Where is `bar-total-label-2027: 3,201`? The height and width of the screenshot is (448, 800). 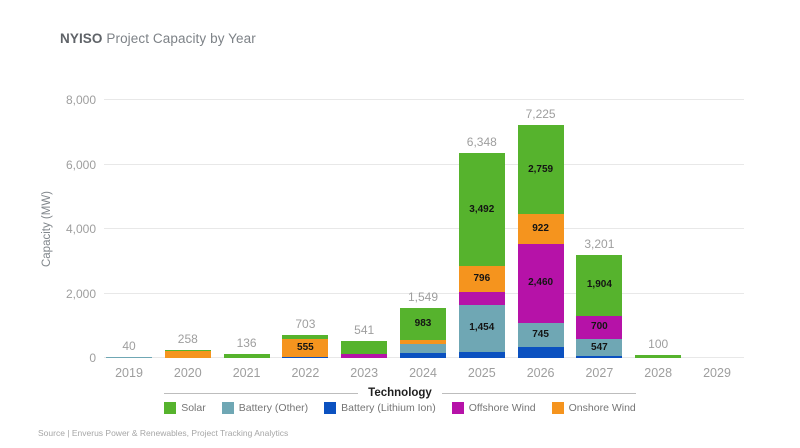 bar-total-label-2027: 3,201 is located at coordinates (599, 243).